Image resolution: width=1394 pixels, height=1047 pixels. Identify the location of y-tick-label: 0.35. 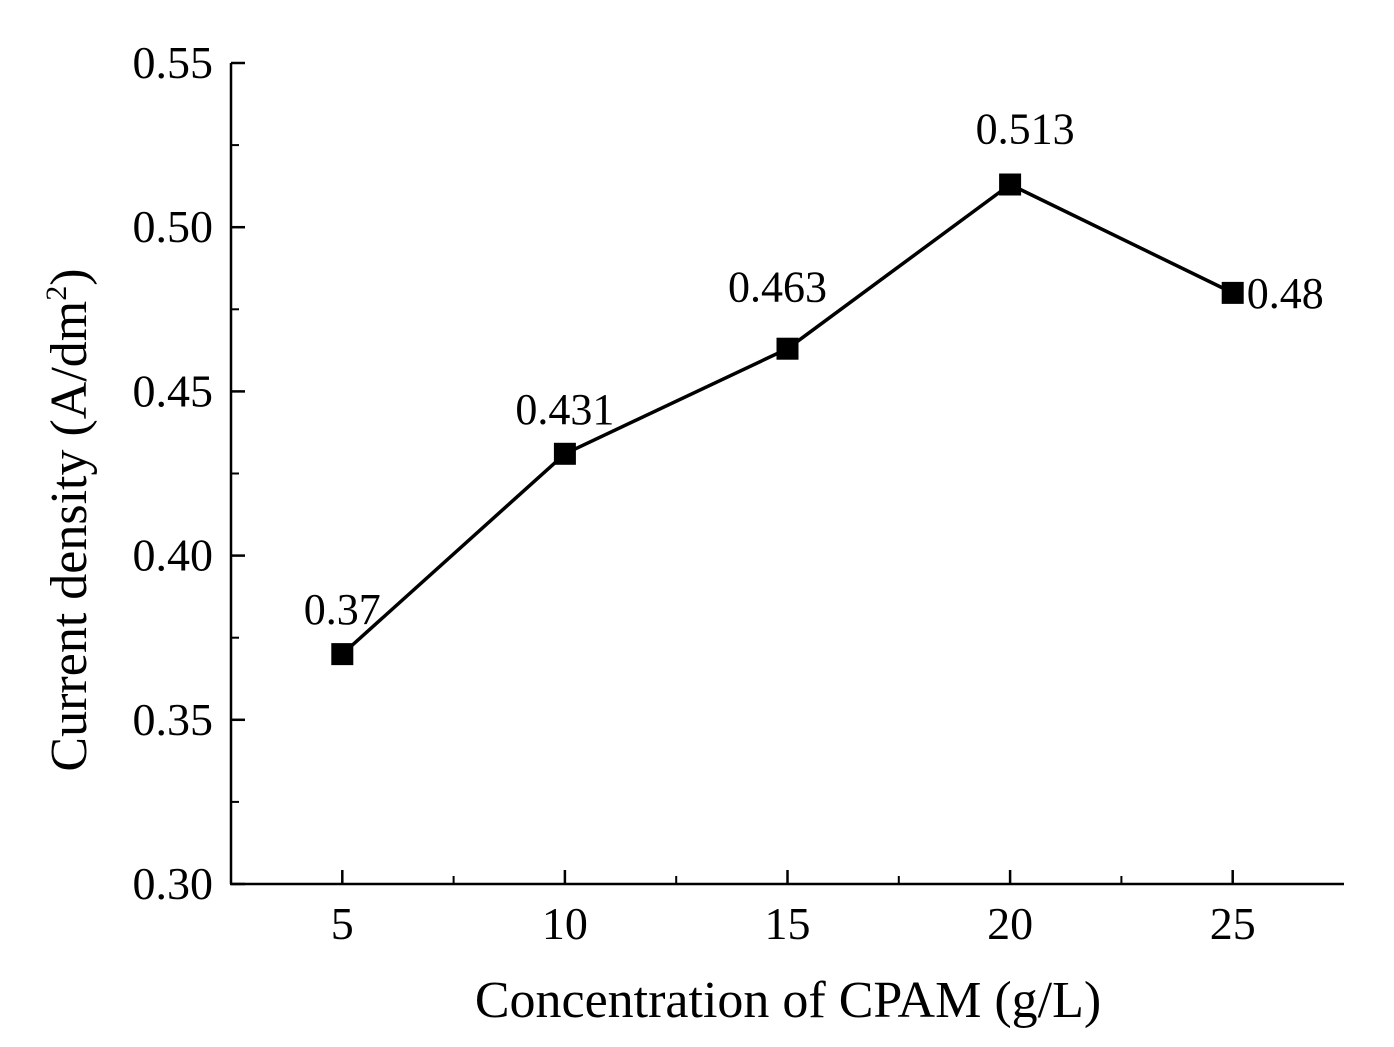
(173, 719).